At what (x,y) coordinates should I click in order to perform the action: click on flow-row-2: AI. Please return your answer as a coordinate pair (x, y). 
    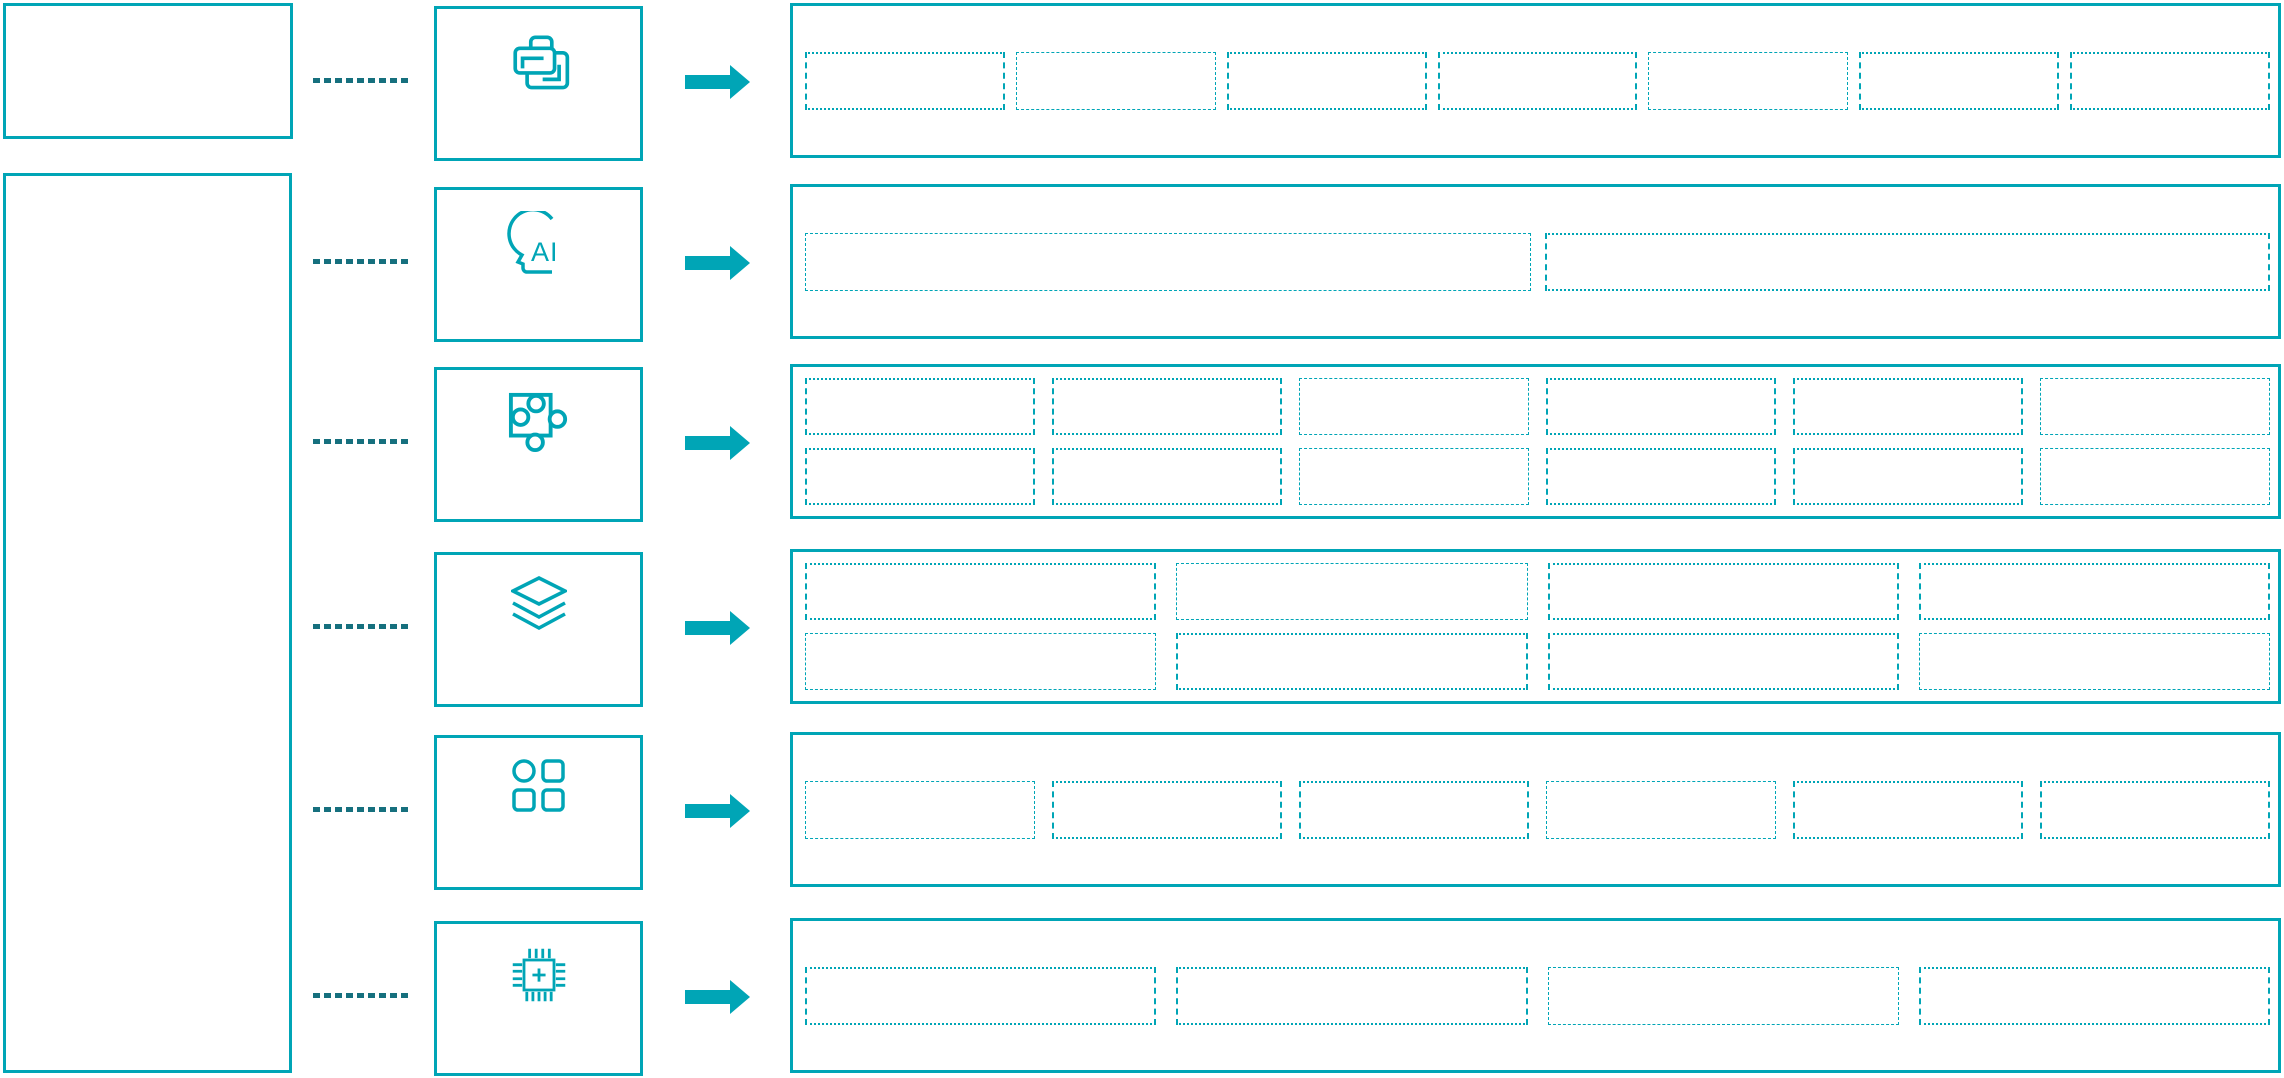
    Looking at the image, I should click on (1142, 263).